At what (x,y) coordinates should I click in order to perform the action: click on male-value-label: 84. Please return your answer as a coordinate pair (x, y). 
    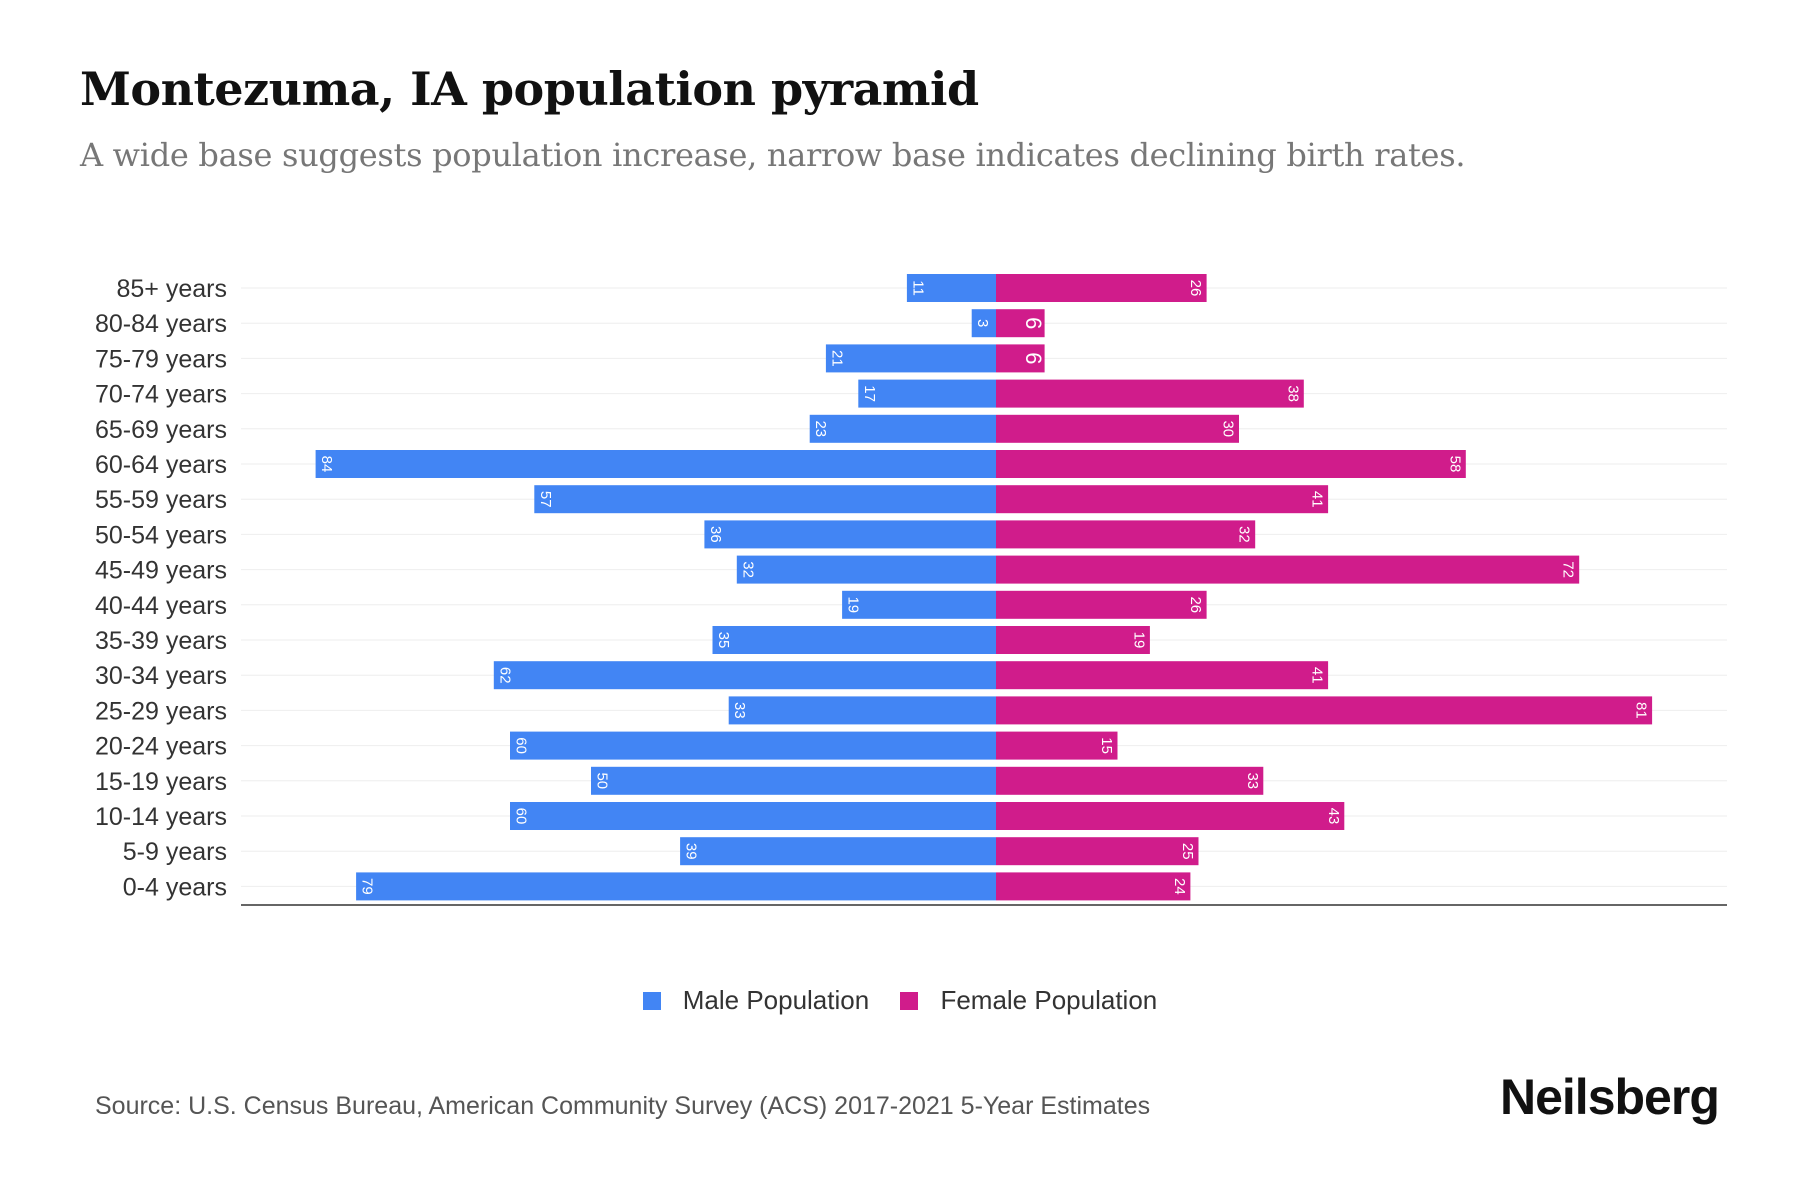
    Looking at the image, I should click on (326, 464).